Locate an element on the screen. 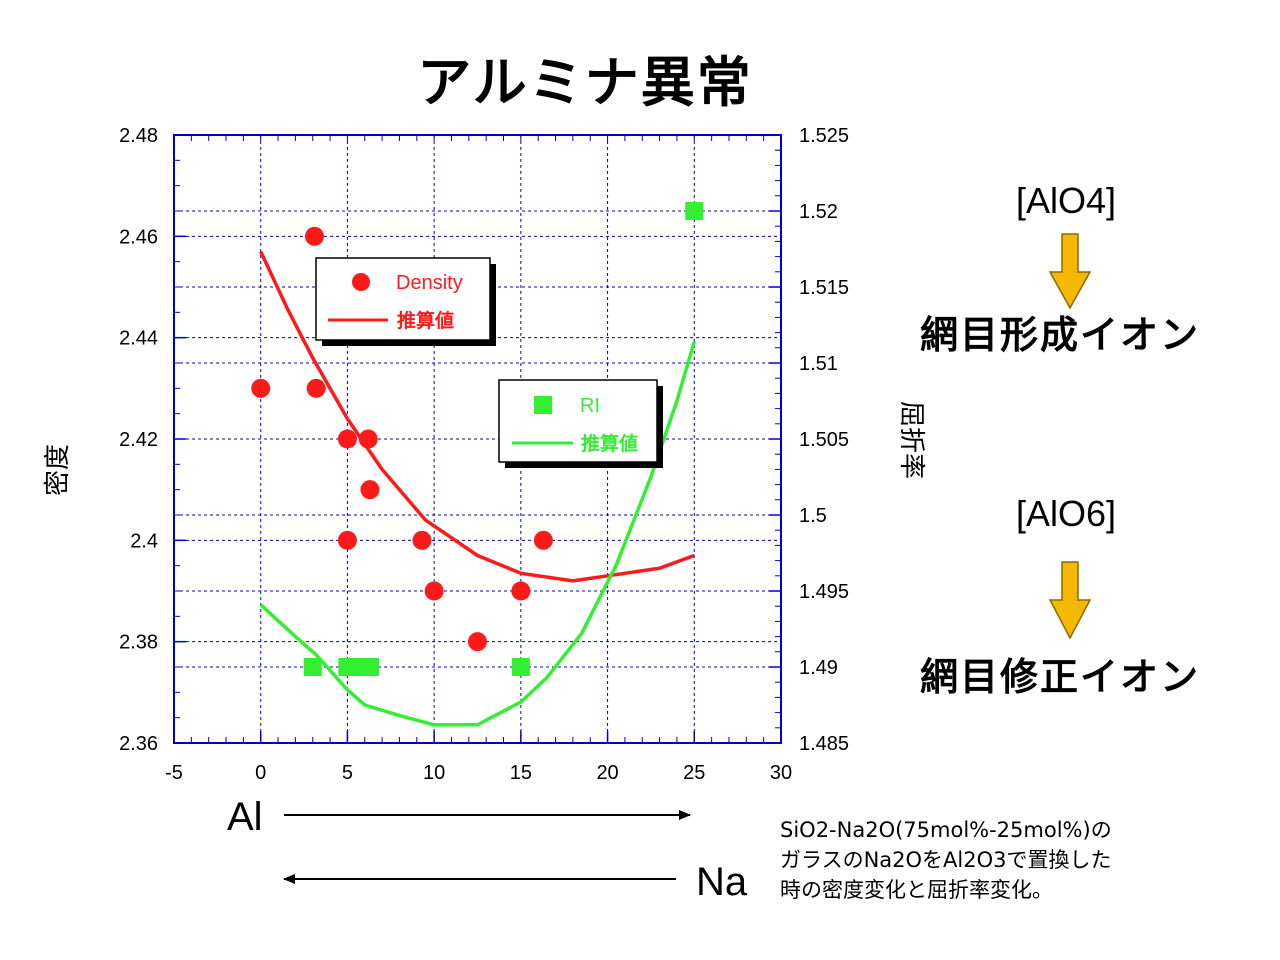  alo4-formula: [AlO4] is located at coordinates (1066, 200).